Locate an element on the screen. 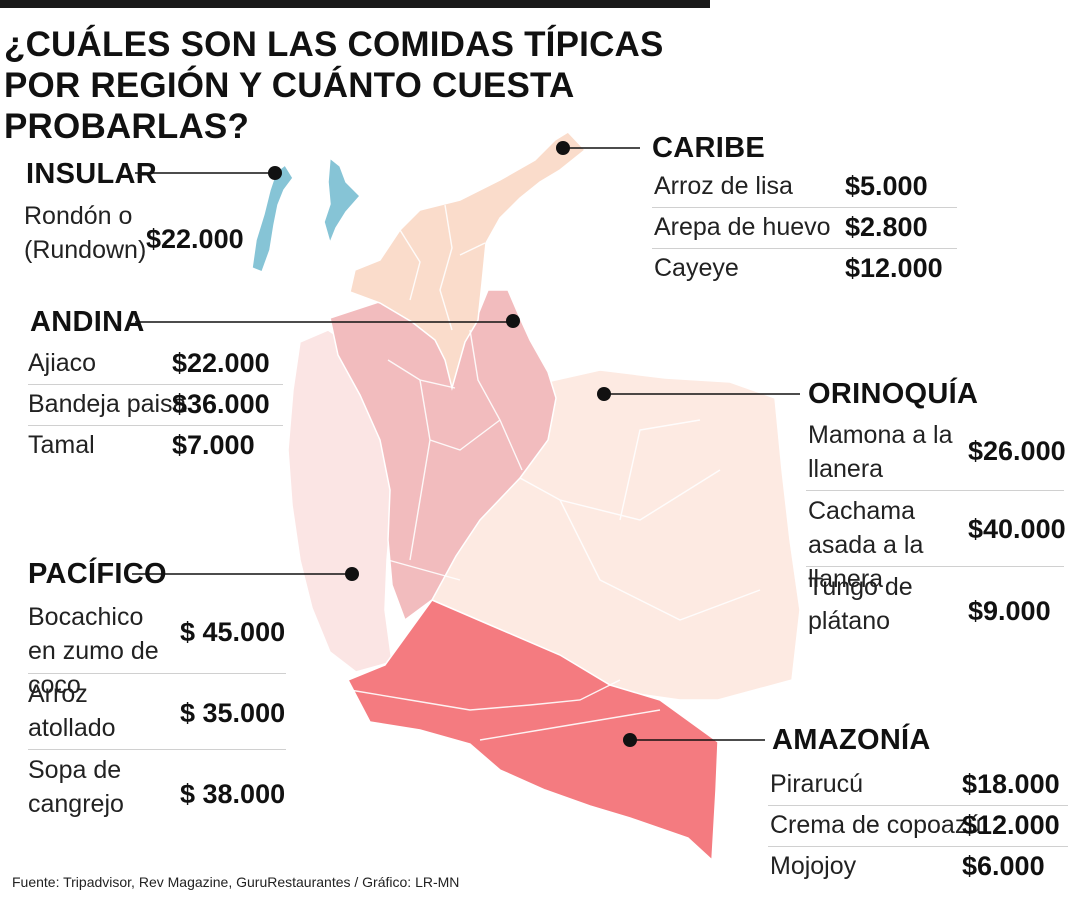 The height and width of the screenshot is (900, 1080). andina-dish-3: Tamal is located at coordinates (61, 445).